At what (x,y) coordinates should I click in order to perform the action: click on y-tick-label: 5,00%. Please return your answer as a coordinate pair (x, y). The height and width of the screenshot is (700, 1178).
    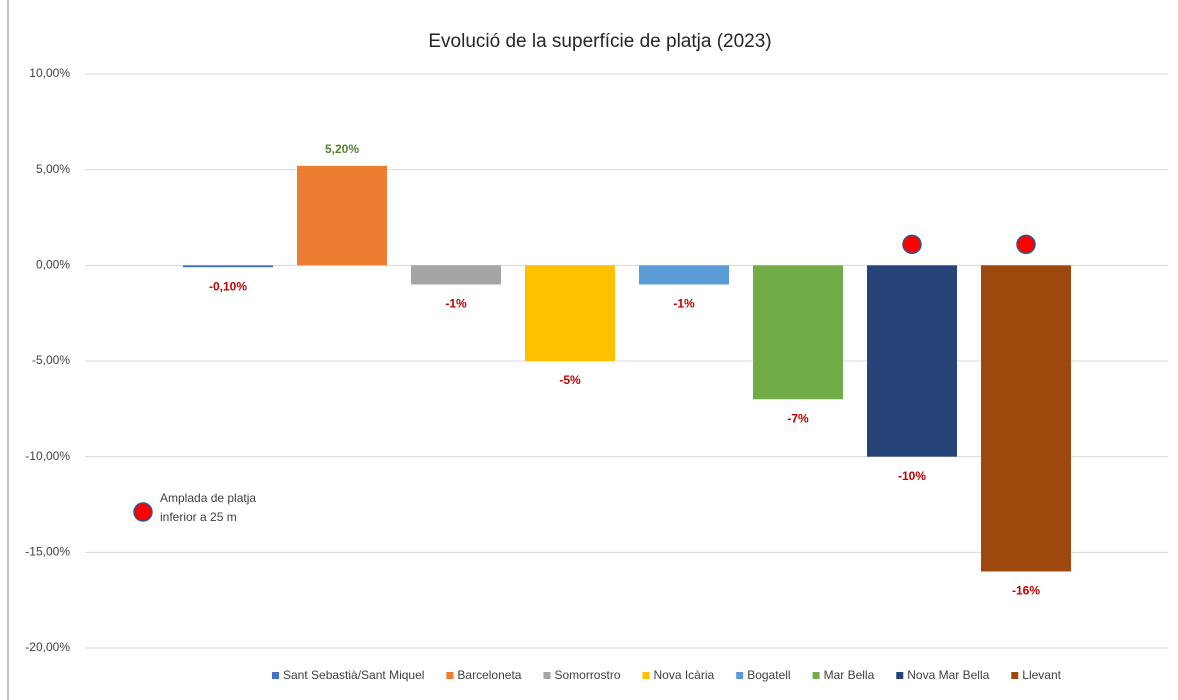
    Looking at the image, I should click on (53, 169).